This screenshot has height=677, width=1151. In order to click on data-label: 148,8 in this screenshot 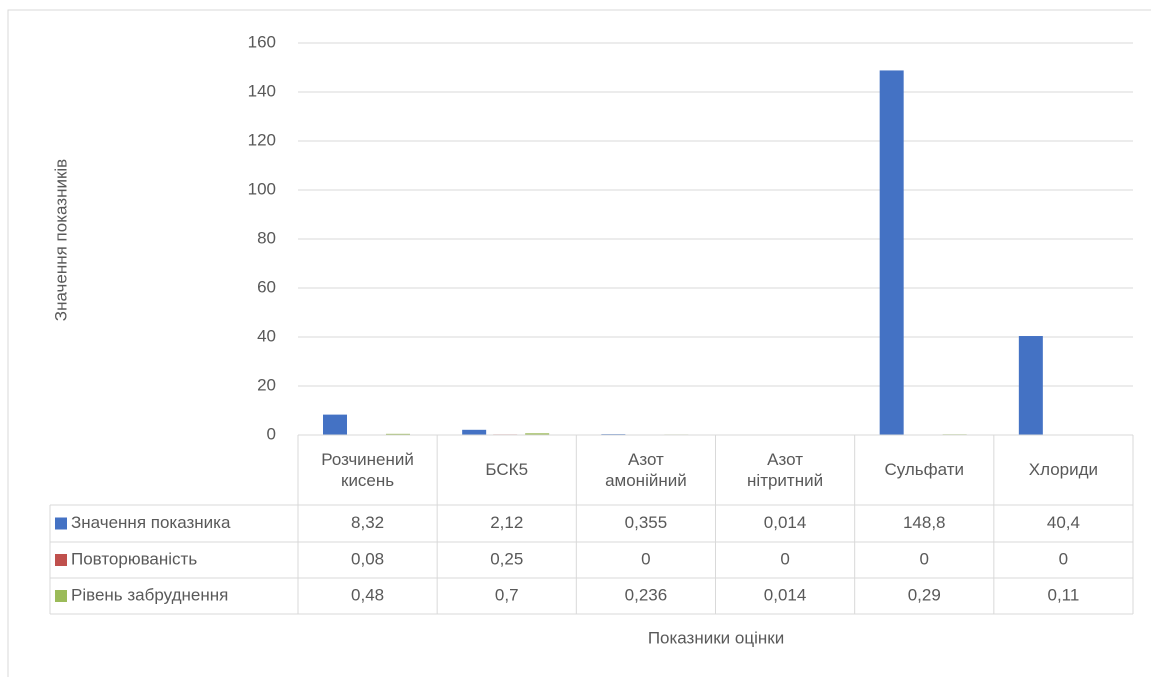, I will do `click(924, 522)`.